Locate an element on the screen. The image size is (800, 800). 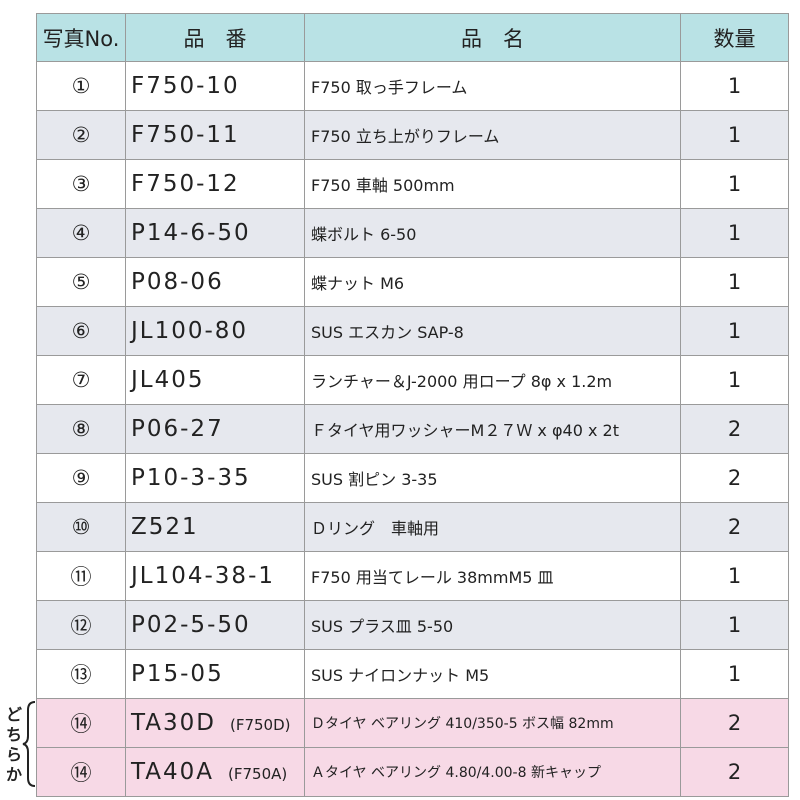
table-row: ③ F750-12 F750 車軸 500mm 1 is located at coordinates (412, 184).